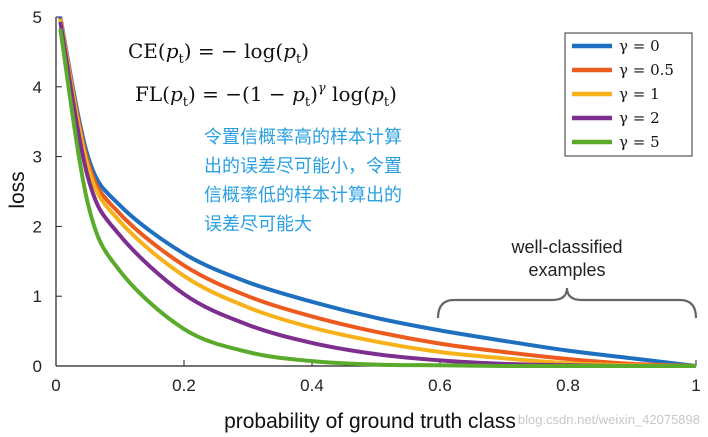  I want to click on x-tick-label: 0.4, so click(312, 385).